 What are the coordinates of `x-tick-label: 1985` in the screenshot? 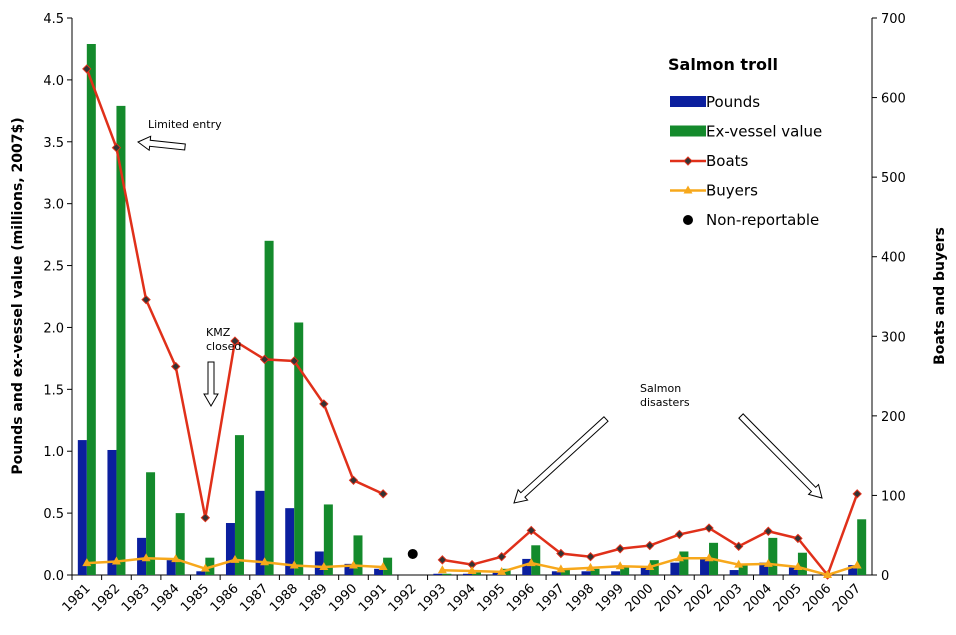 It's located at (195, 598).